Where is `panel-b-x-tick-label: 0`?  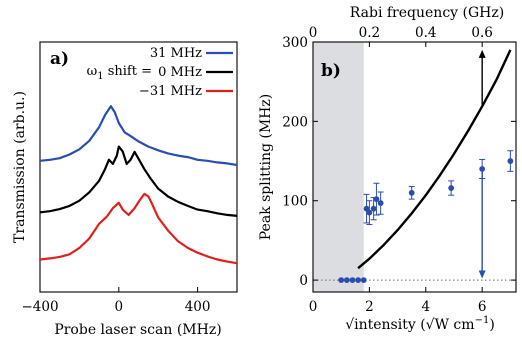
panel-b-x-tick-label: 0 is located at coordinates (313, 307).